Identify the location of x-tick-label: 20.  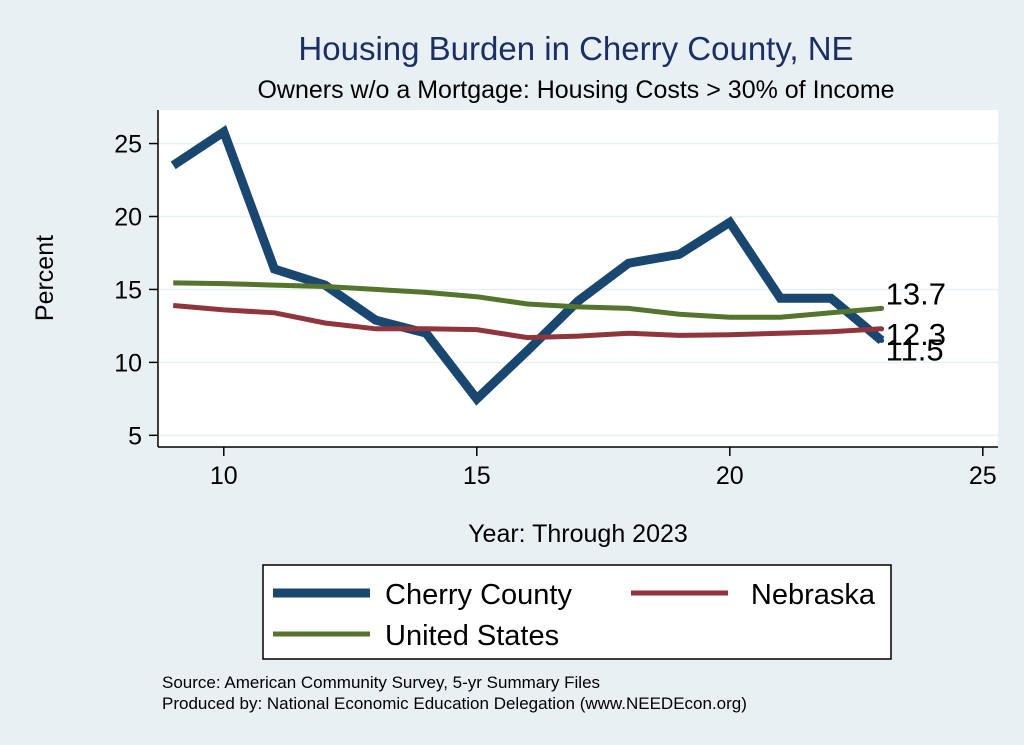
(730, 476).